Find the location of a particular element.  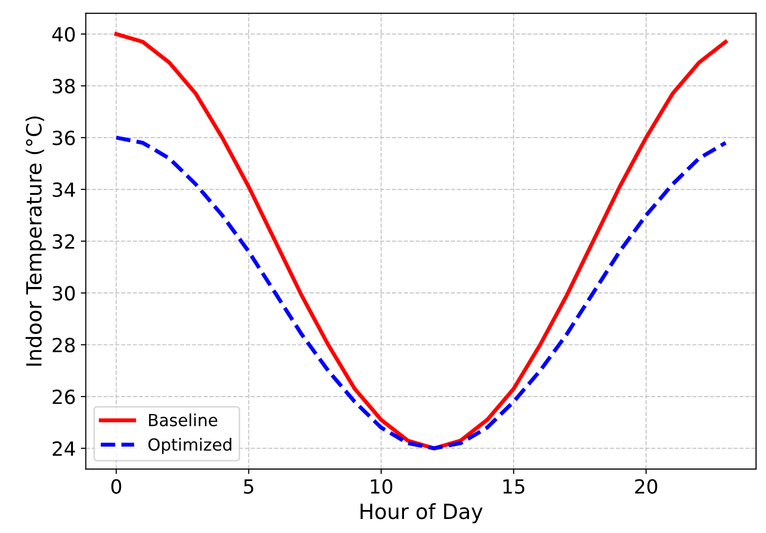

y-tick-label: 24 is located at coordinates (63, 448).